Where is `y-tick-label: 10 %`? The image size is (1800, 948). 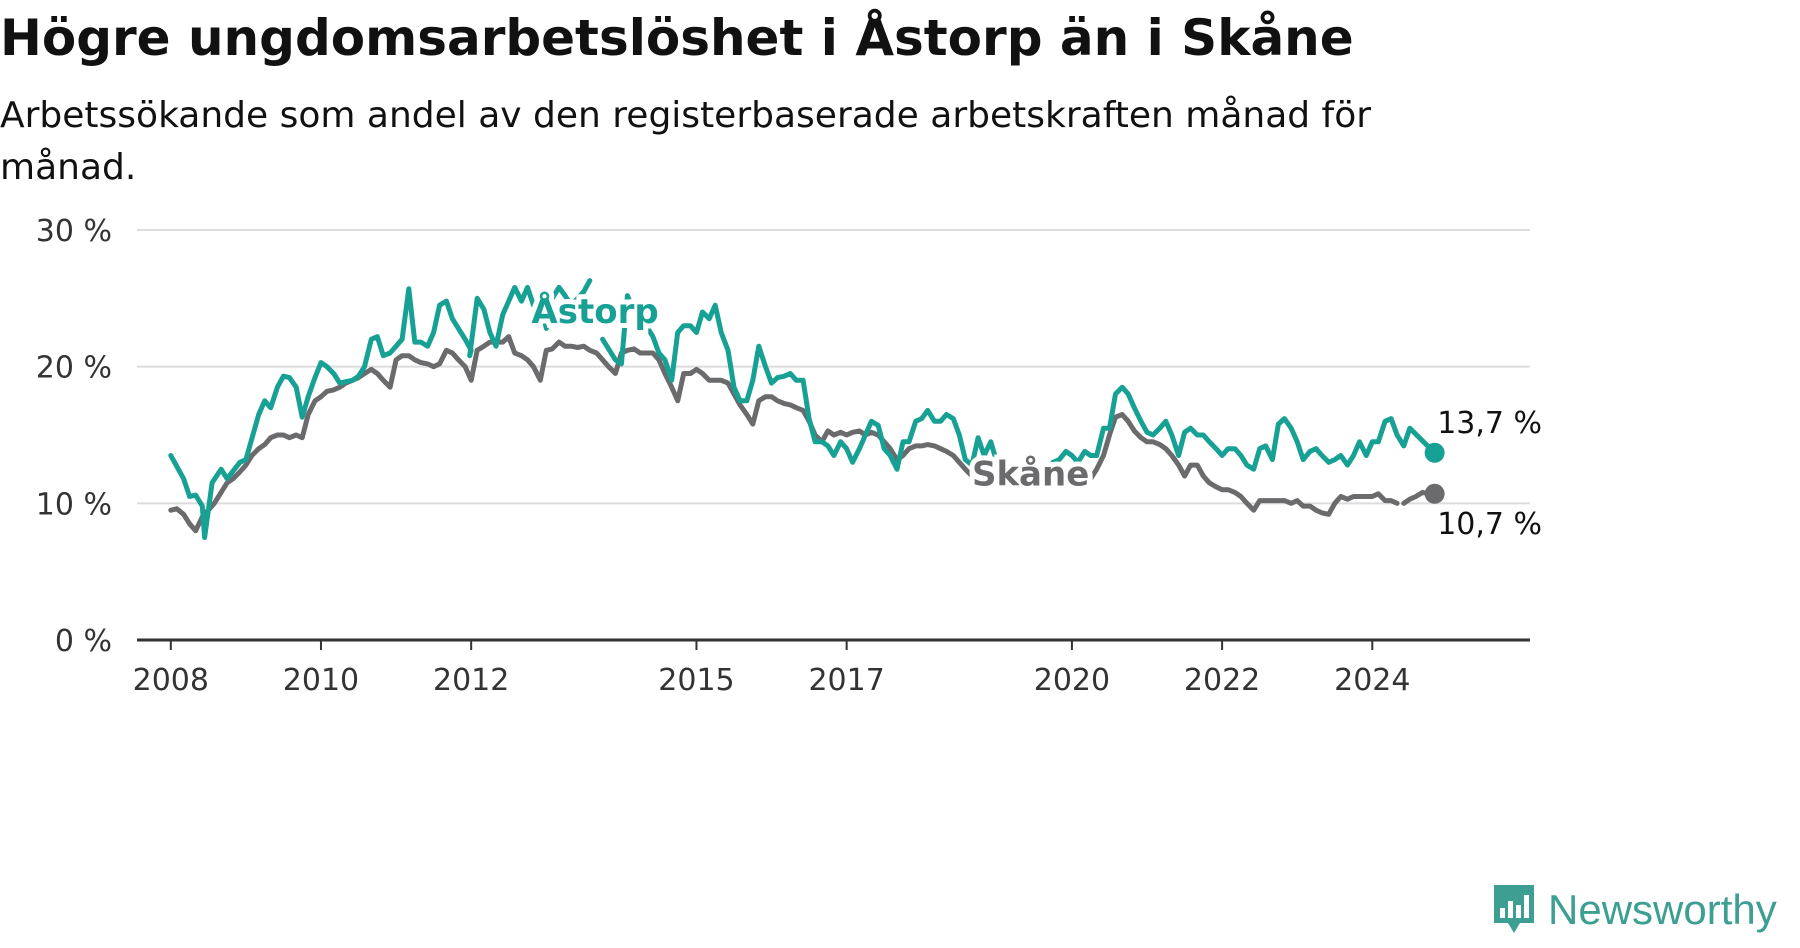 y-tick-label: 10 % is located at coordinates (74, 504).